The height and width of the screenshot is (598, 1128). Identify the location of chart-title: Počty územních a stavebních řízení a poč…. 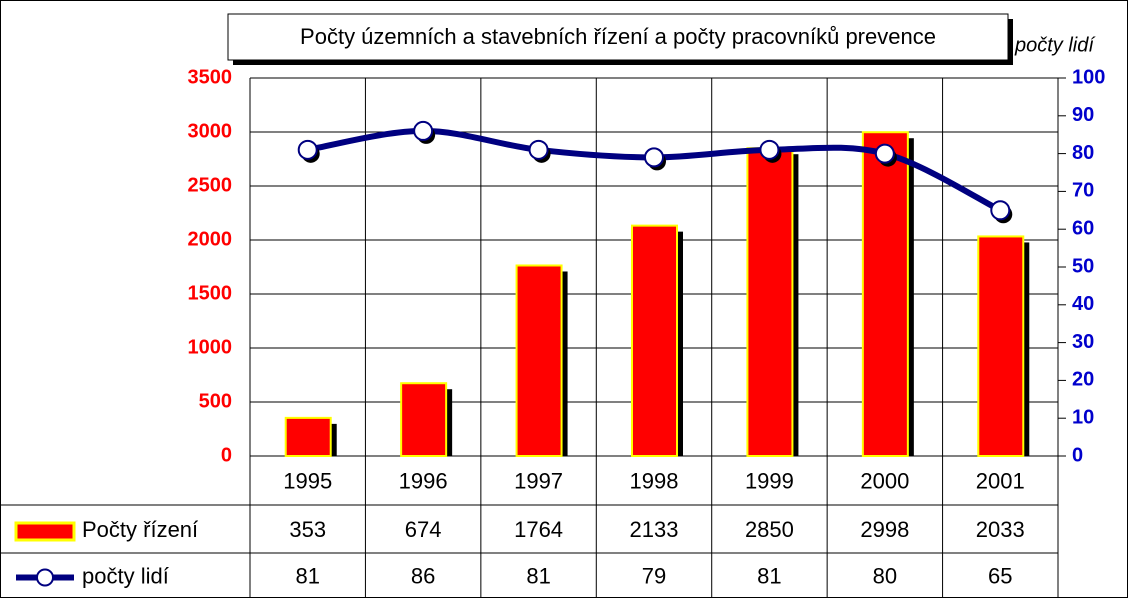
(618, 36).